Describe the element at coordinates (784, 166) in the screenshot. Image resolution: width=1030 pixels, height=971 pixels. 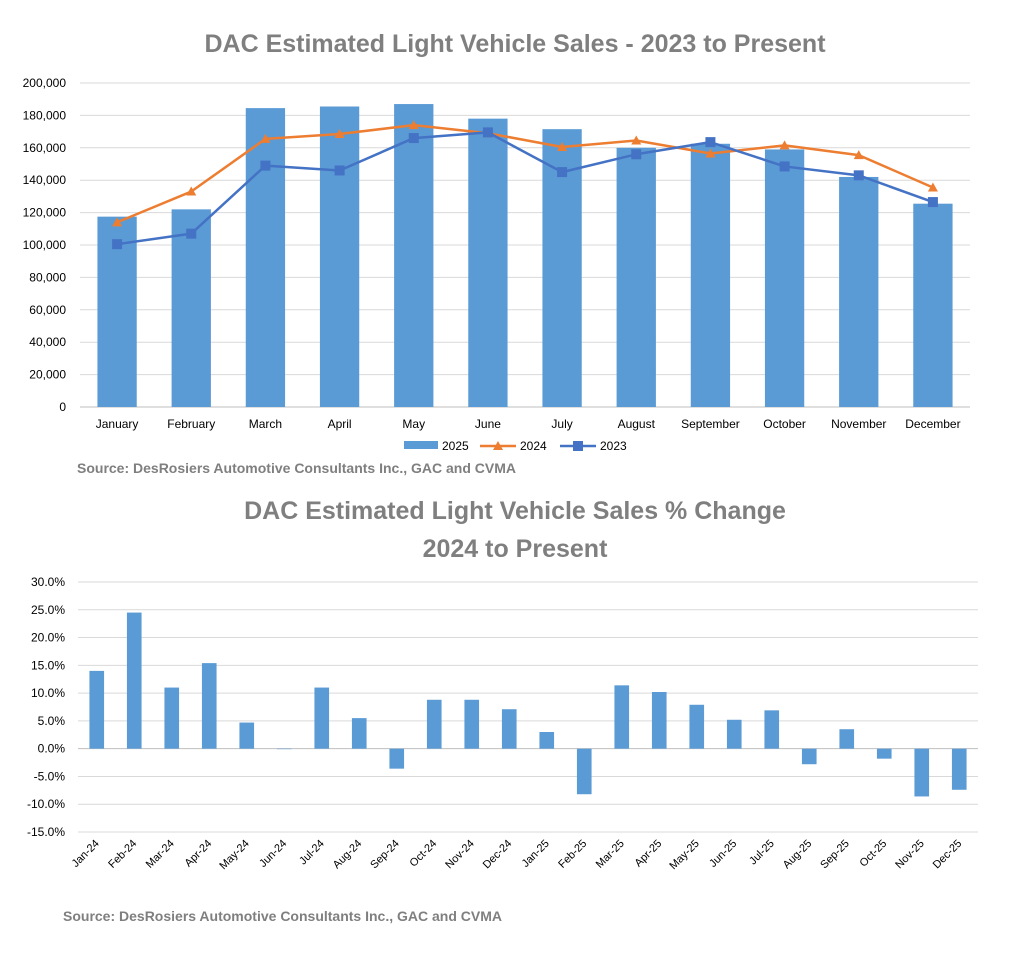
I see `point-2023-october` at that location.